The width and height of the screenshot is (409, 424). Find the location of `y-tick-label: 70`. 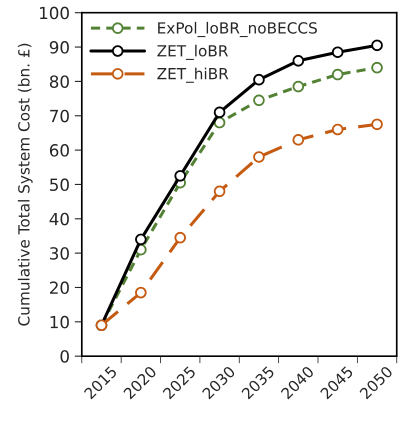

y-tick-label: 70 is located at coordinates (59, 116).